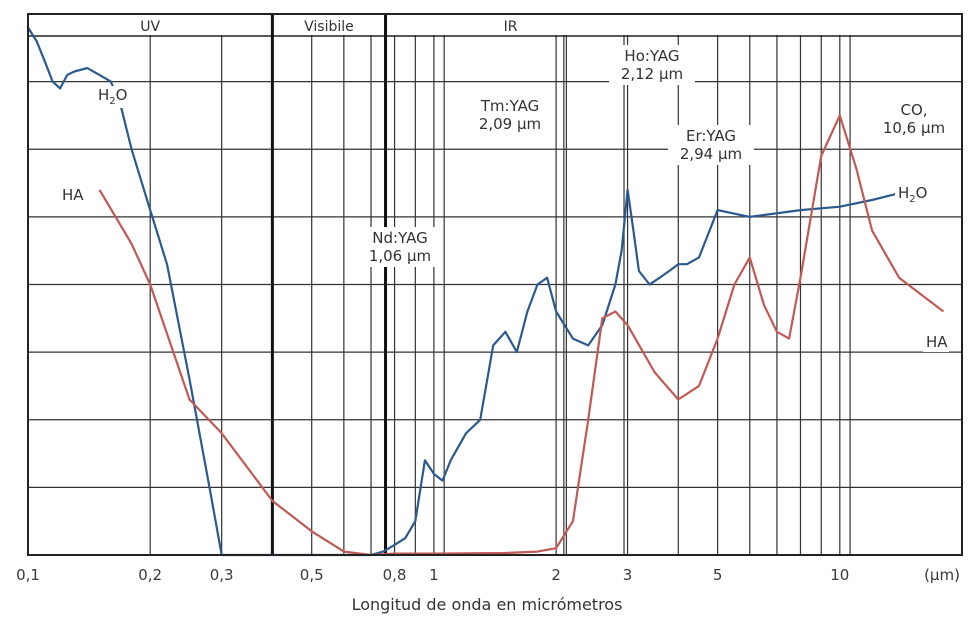 The width and height of the screenshot is (974, 619). I want to click on series-label-h2o-right-text: H2O, so click(912, 194).